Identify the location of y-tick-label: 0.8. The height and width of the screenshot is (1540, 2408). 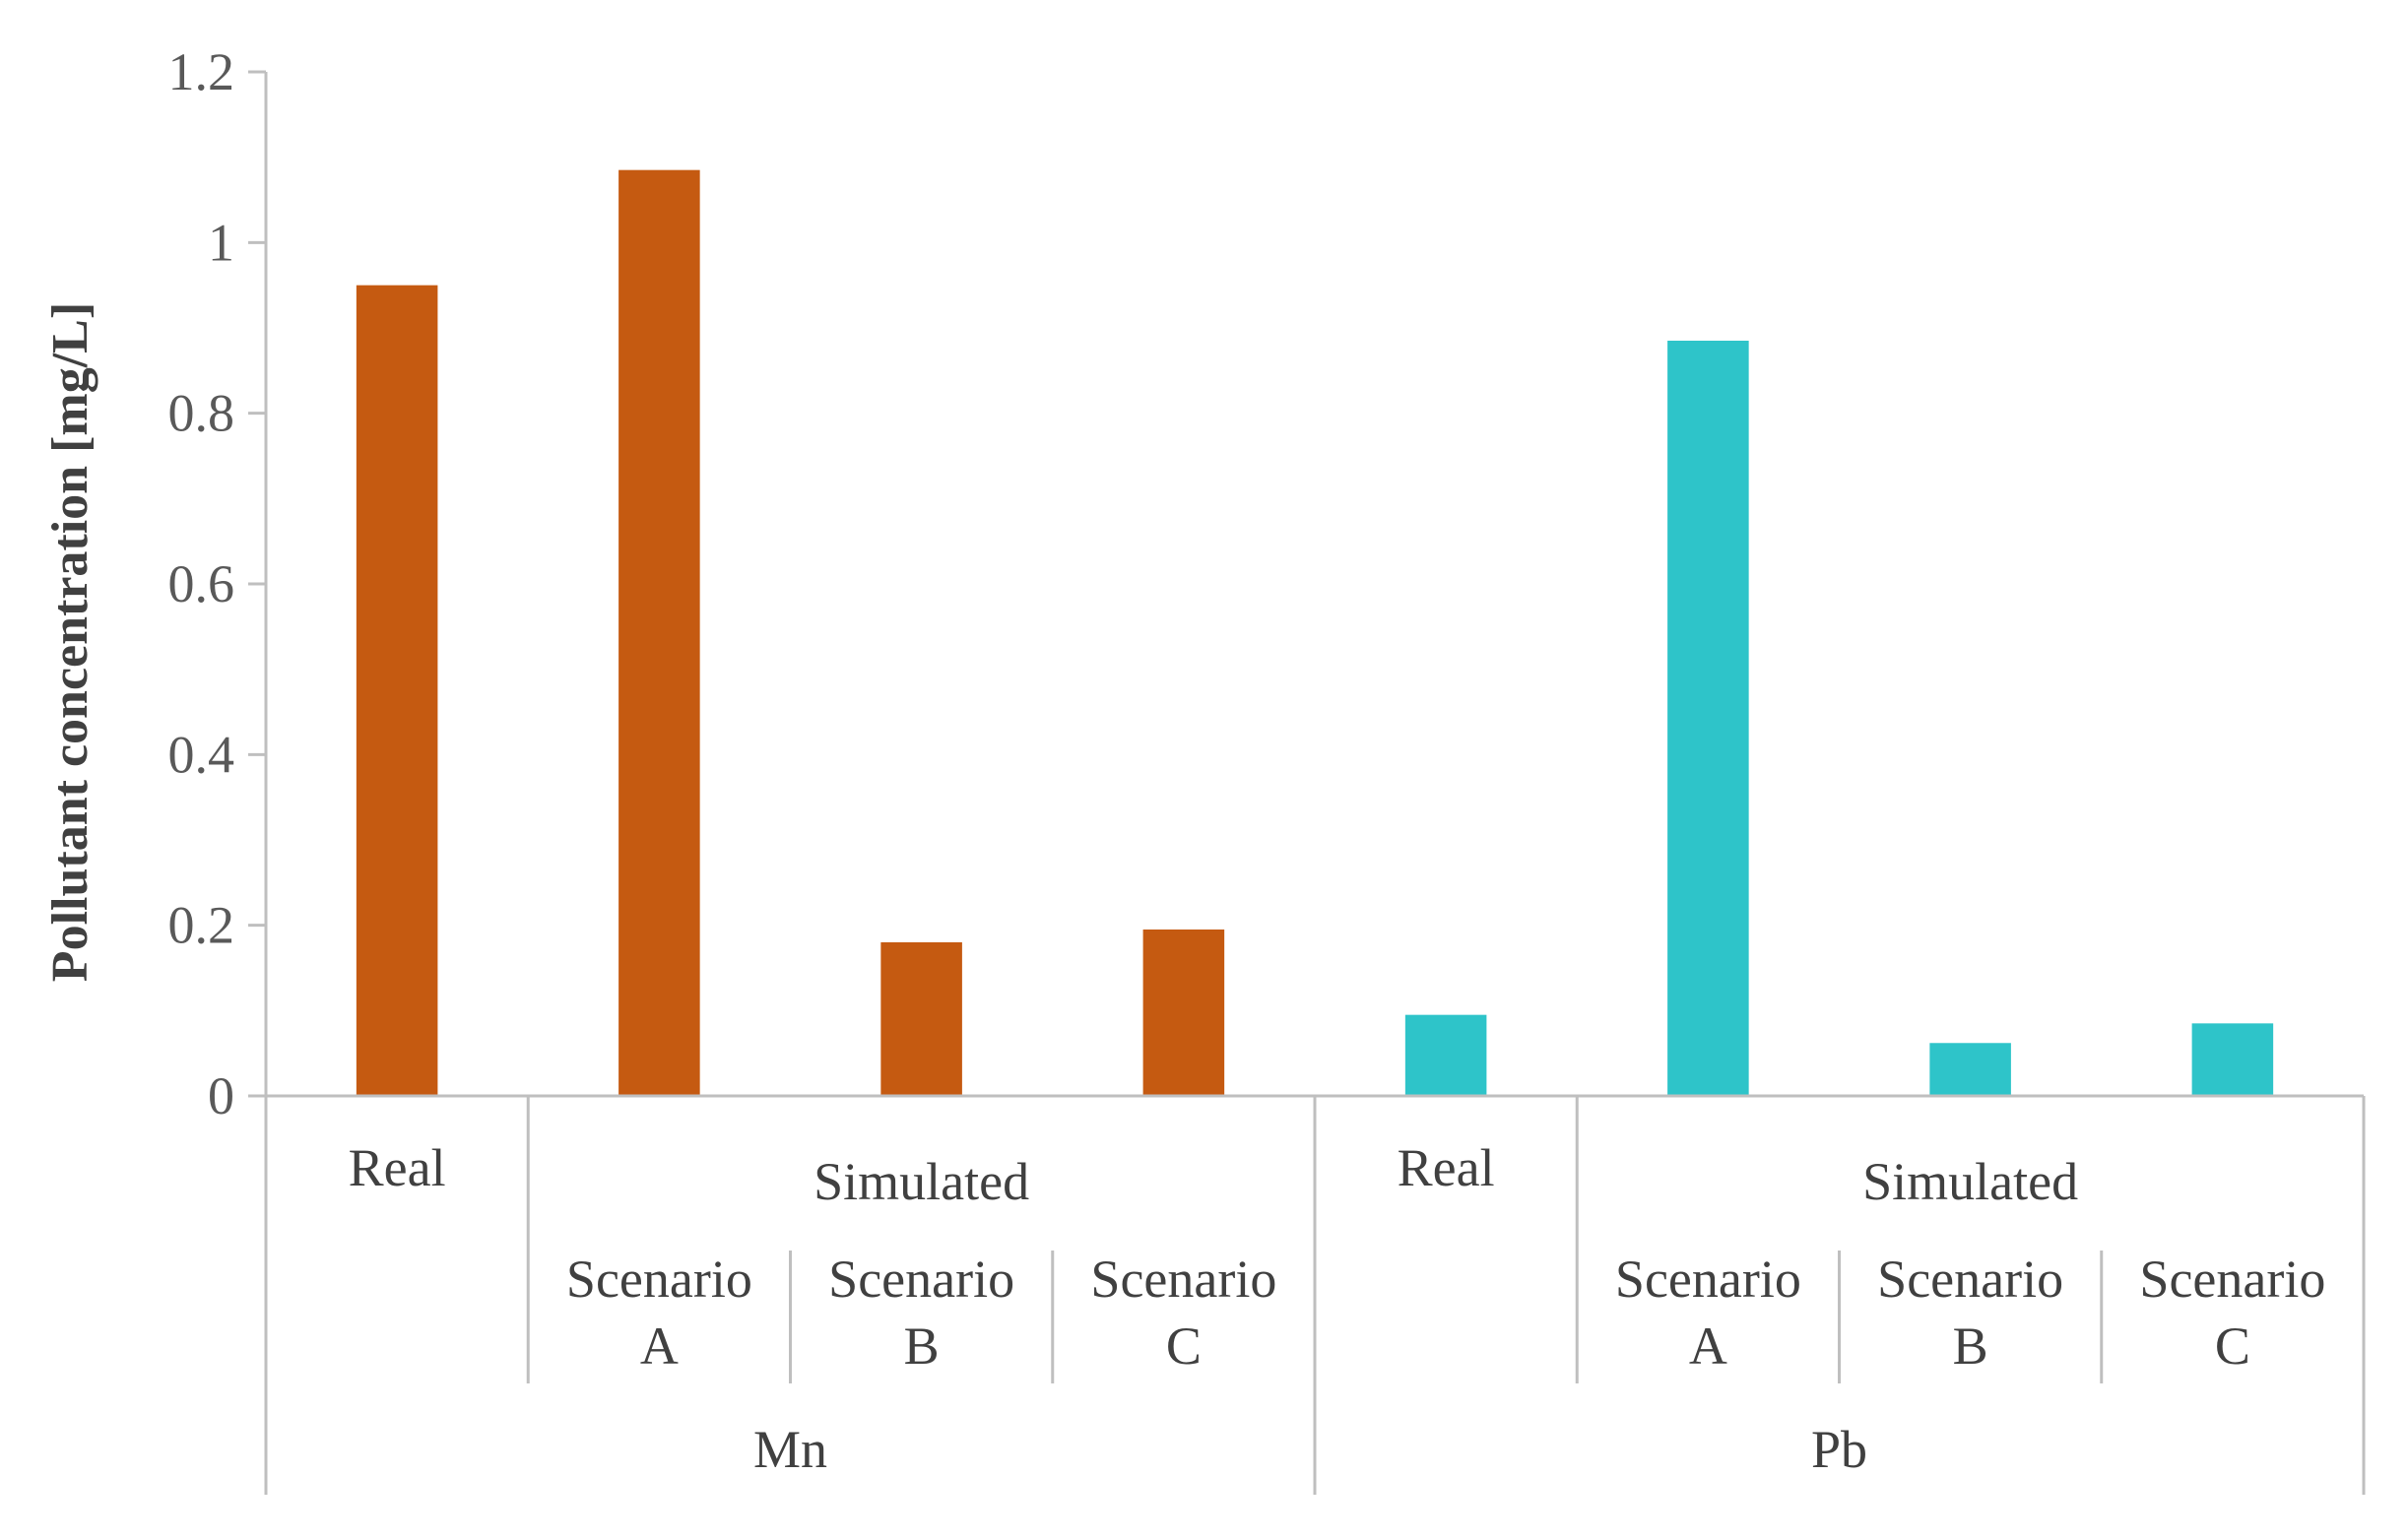
(202, 413).